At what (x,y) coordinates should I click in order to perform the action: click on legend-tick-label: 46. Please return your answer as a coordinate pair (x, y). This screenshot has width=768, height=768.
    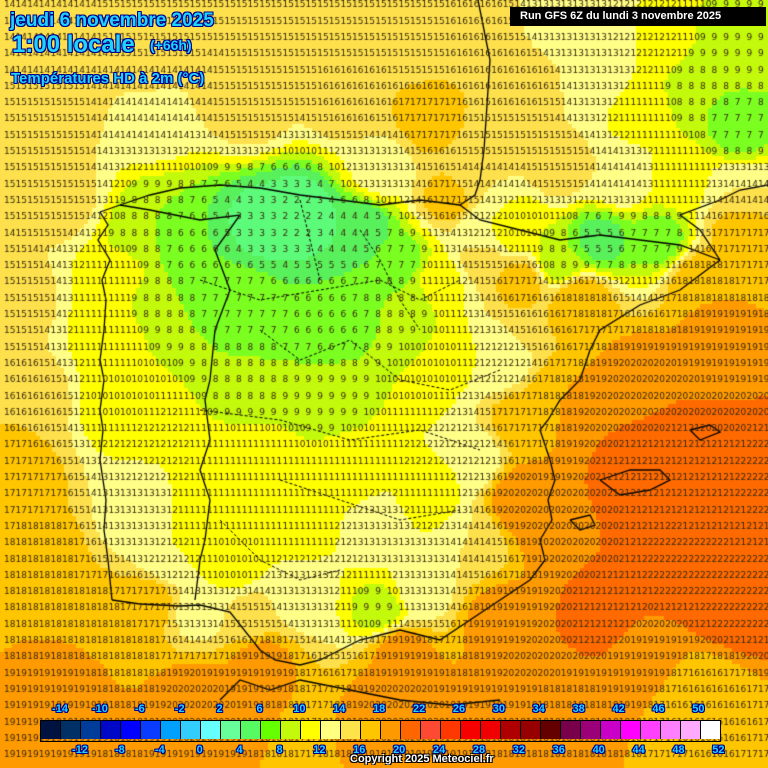
    Looking at the image, I should click on (658, 709).